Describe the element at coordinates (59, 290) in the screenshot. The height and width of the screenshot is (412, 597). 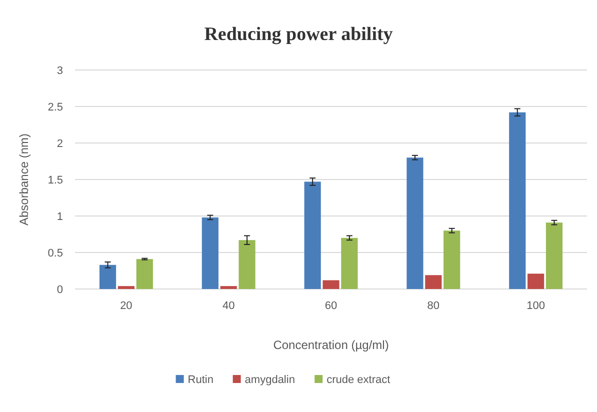
I see `y-tick-label: 0` at that location.